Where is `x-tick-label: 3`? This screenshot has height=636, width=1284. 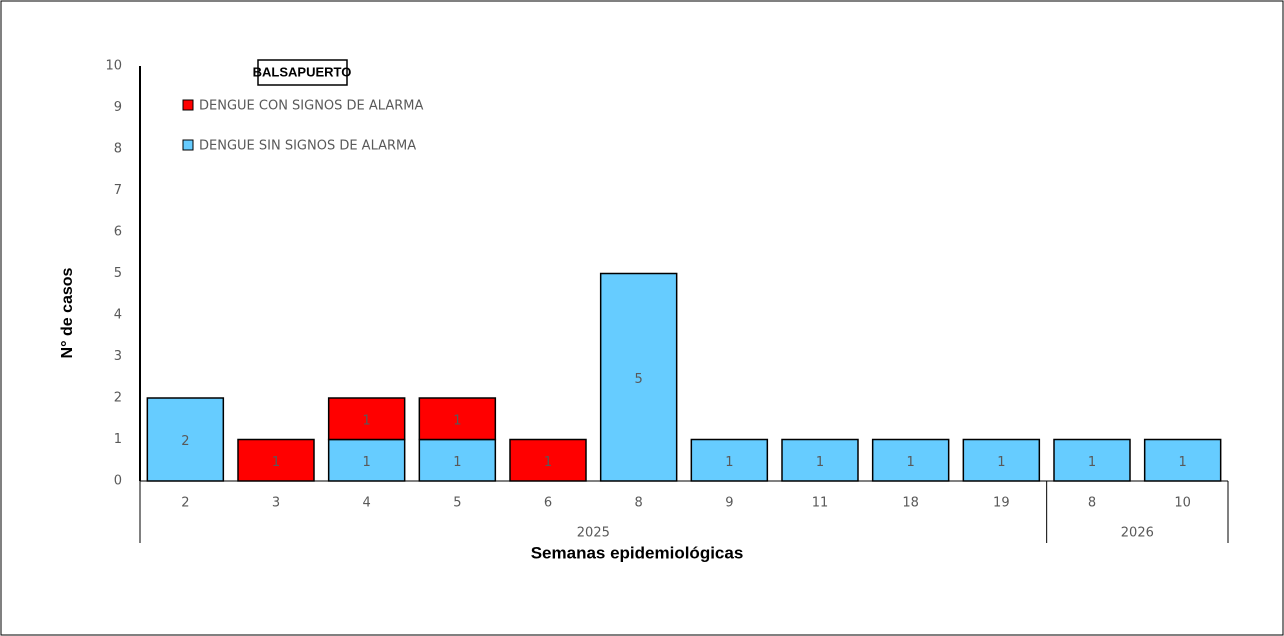 x-tick-label: 3 is located at coordinates (276, 503).